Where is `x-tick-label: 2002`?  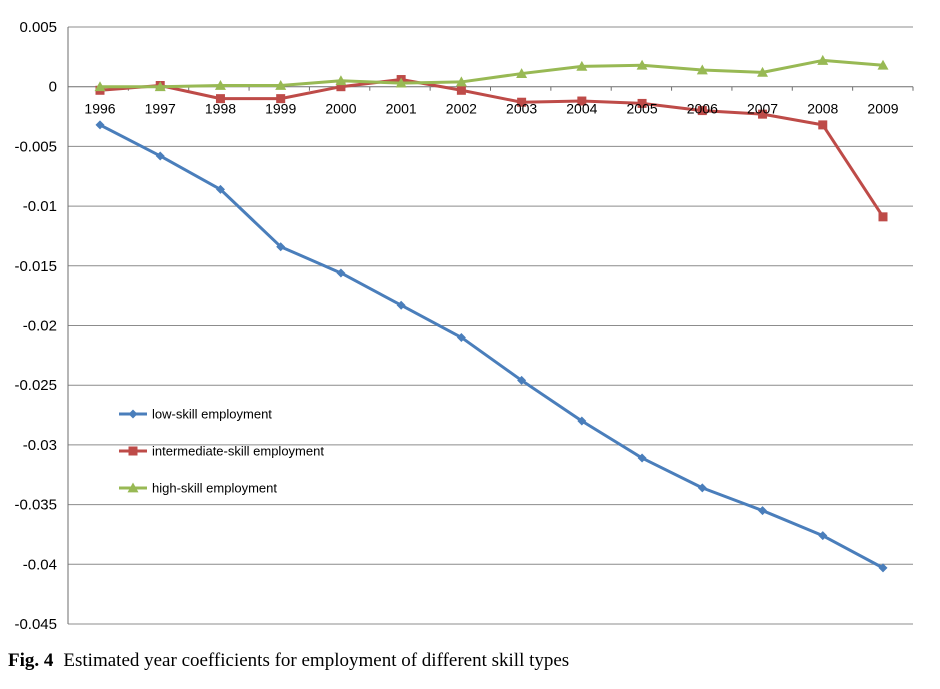
x-tick-label: 2002 is located at coordinates (461, 109).